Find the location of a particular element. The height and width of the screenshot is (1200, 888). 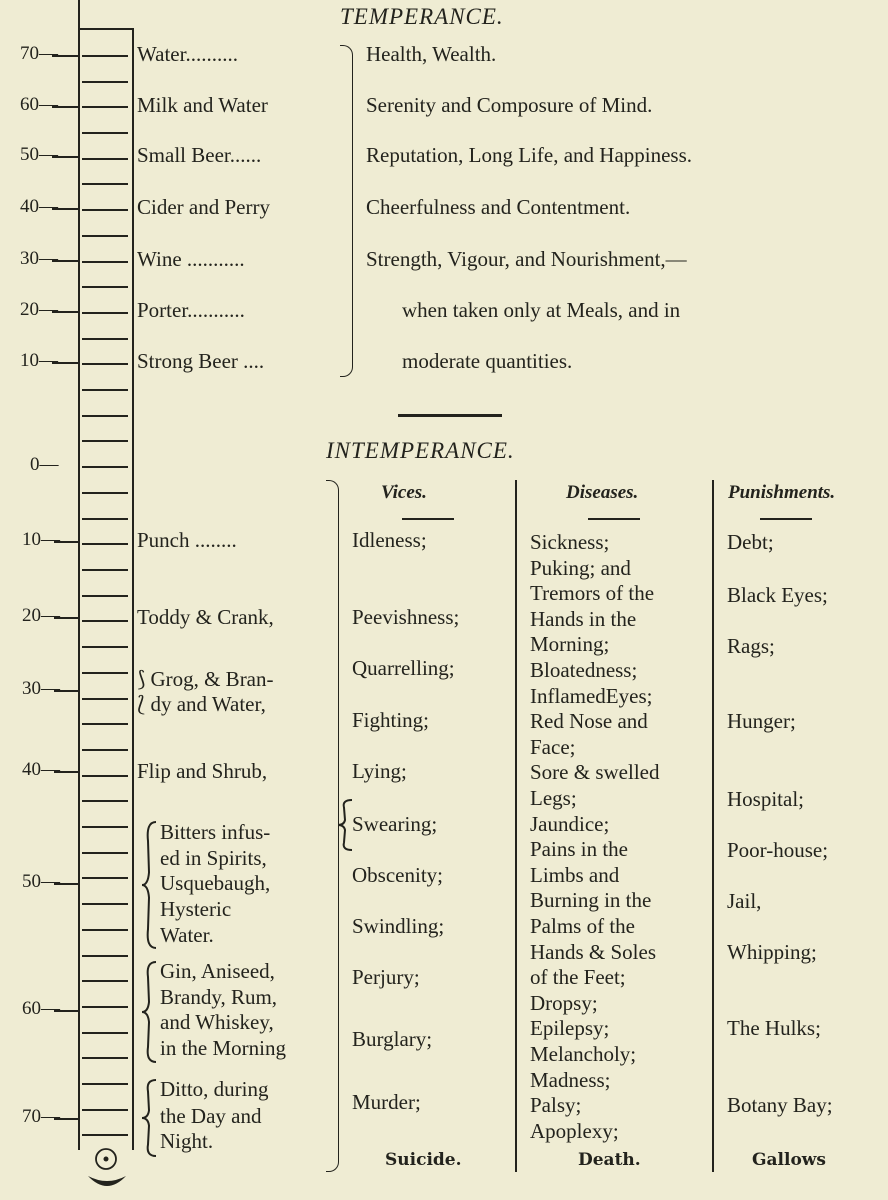

disease-label: Burning in the is located at coordinates (591, 900).